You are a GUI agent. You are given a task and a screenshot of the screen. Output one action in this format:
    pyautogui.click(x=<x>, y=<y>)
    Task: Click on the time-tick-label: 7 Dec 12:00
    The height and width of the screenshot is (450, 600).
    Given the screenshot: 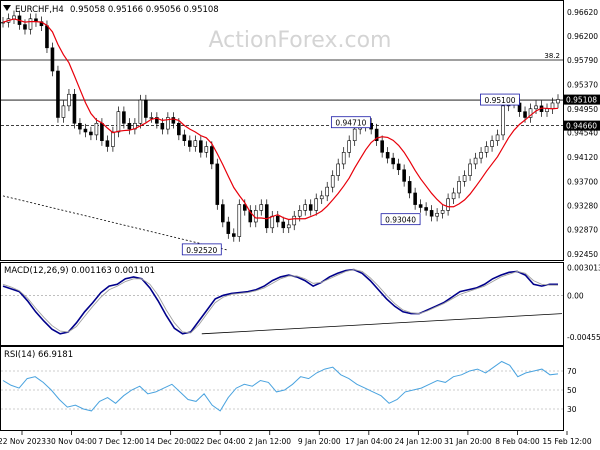 What is the action you would take?
    pyautogui.click(x=121, y=441)
    